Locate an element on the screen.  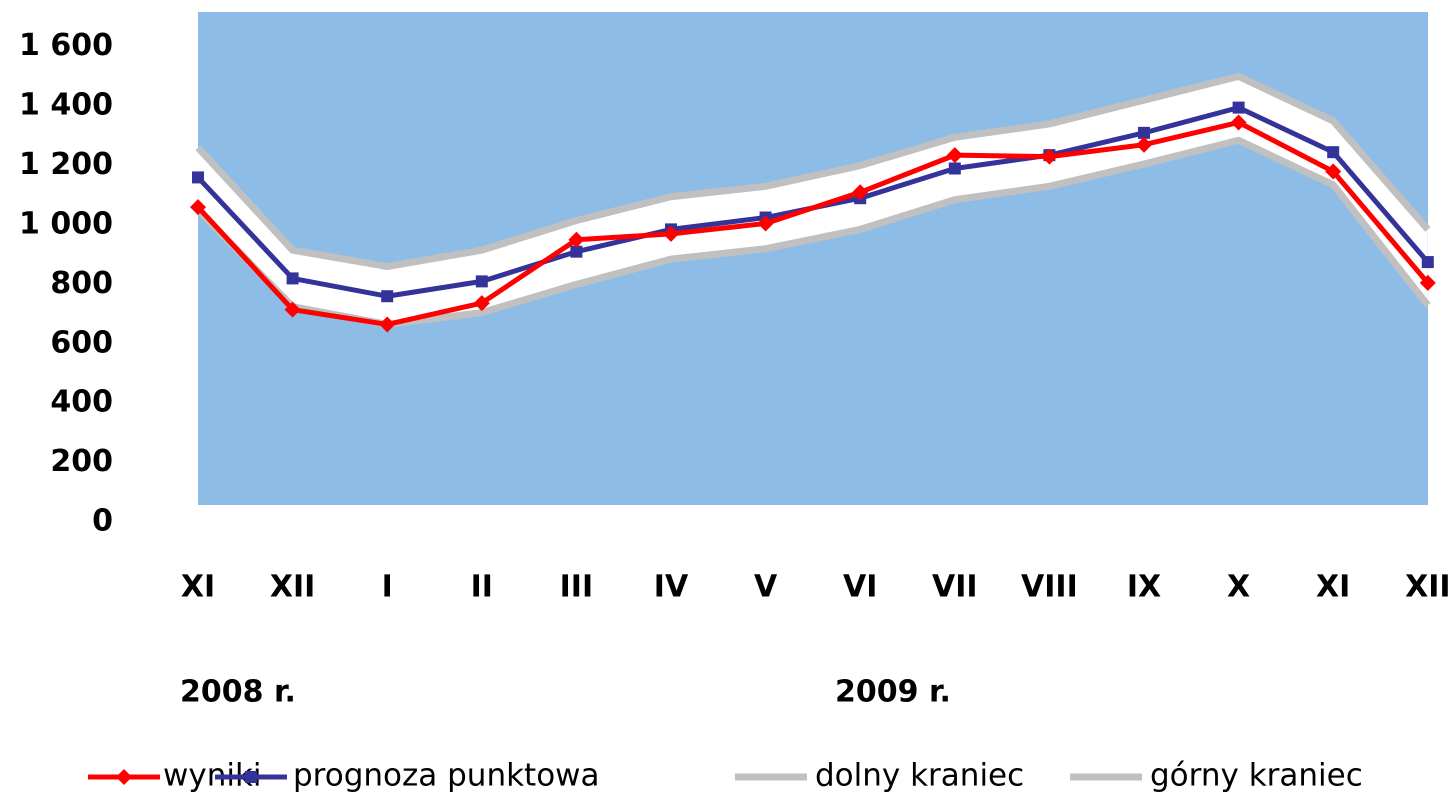
legend-label: dolny kraniec is located at coordinates (919, 776).